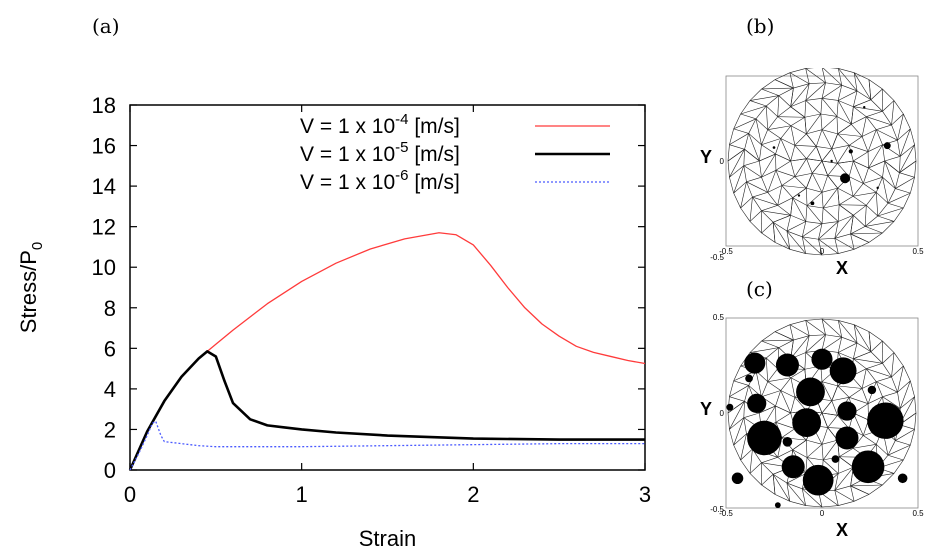 Image resolution: width=931 pixels, height=554 pixels. Describe the element at coordinates (760, 26) in the screenshot. I see `panel-label-b: (b)` at that location.